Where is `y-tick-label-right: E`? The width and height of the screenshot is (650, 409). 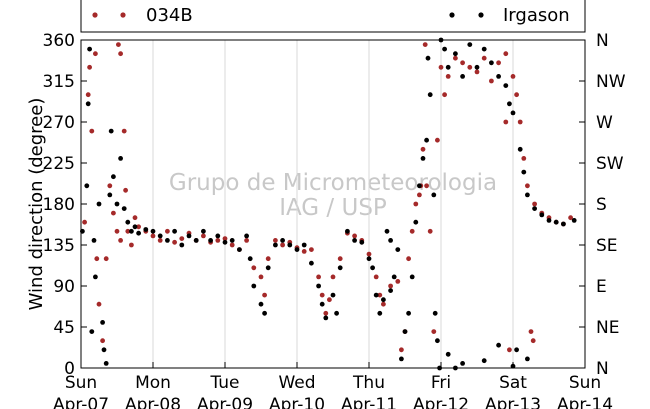
y-tick-label-right: E is located at coordinates (601, 287).